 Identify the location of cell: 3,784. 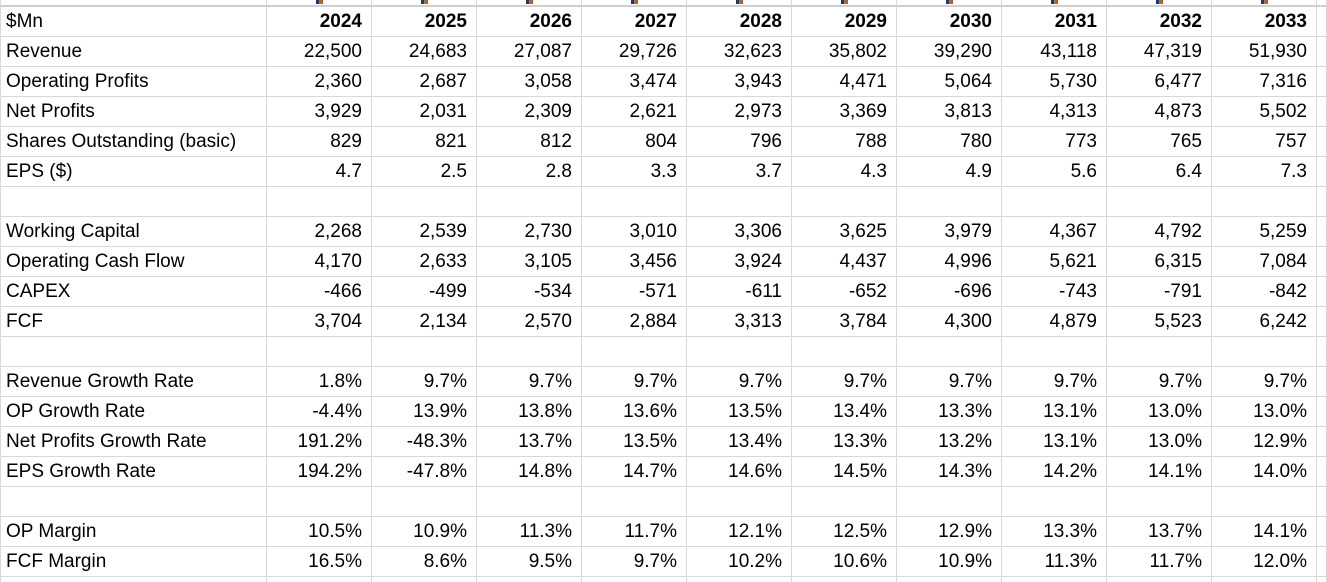
(844, 322).